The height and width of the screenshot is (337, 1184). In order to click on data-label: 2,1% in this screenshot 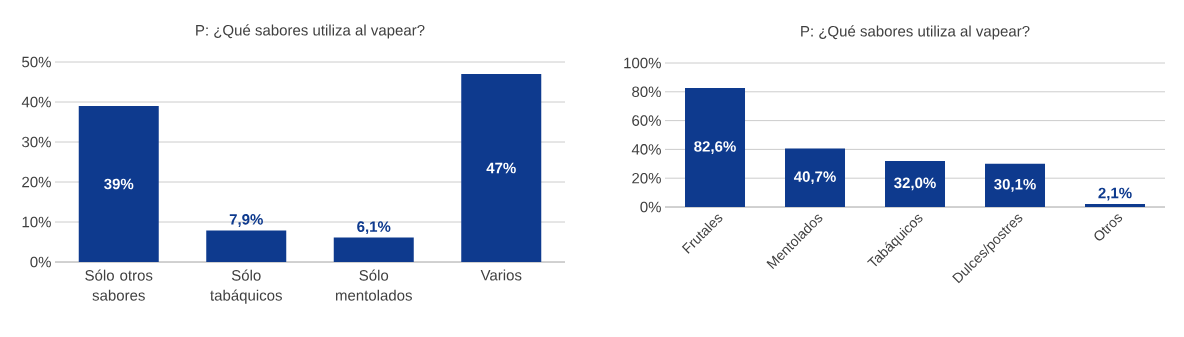, I will do `click(1115, 194)`.